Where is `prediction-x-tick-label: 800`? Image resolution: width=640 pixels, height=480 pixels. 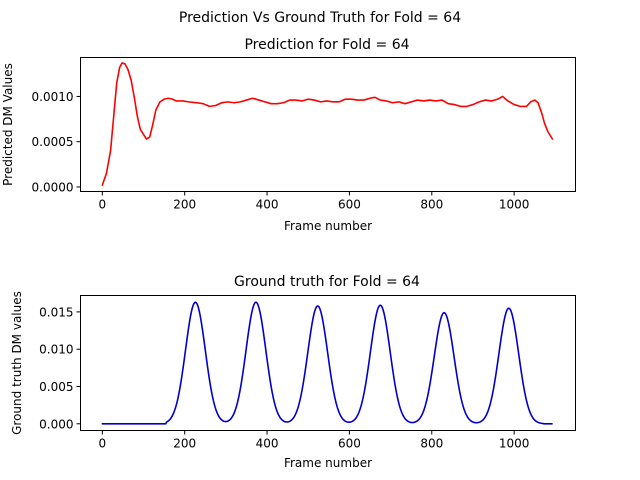 prediction-x-tick-label: 800 is located at coordinates (431, 205).